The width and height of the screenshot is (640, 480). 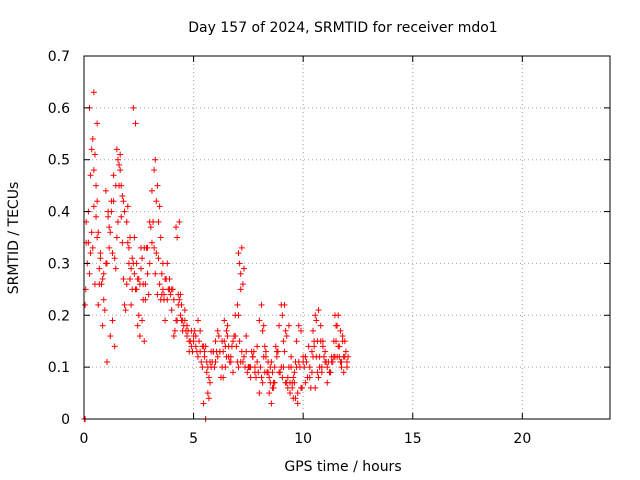 What do you see at coordinates (59, 238) in the screenshot?
I see `y-tick-labels: 0 0.1 0.2 0.3 0.4 0.5 0.6 0.7` at bounding box center [59, 238].